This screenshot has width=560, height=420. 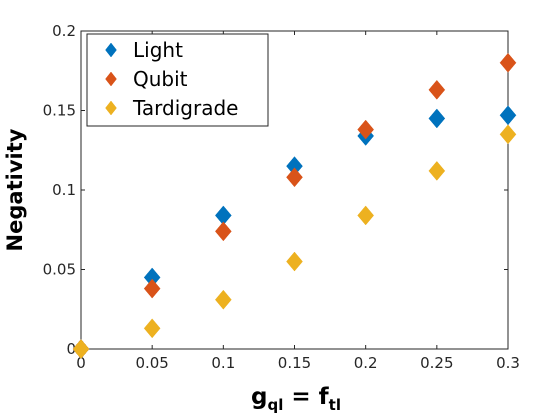 What do you see at coordinates (366, 363) in the screenshot?
I see `x-tick-label: 0.2` at bounding box center [366, 363].